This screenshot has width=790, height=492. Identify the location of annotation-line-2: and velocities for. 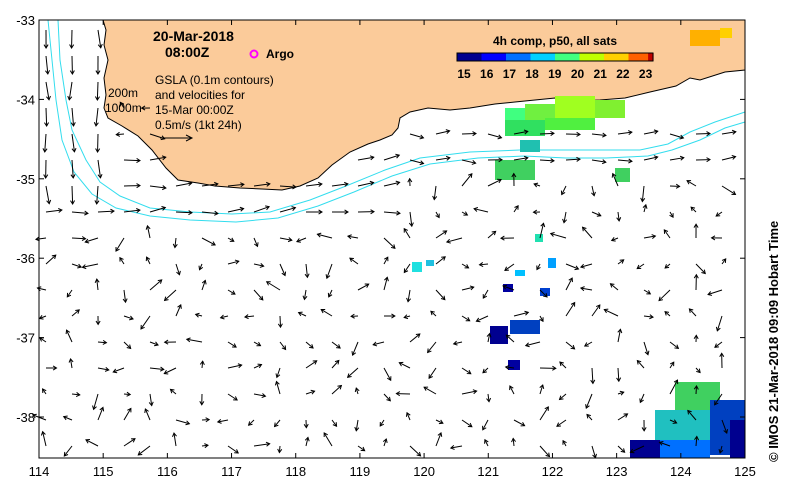
(200, 95).